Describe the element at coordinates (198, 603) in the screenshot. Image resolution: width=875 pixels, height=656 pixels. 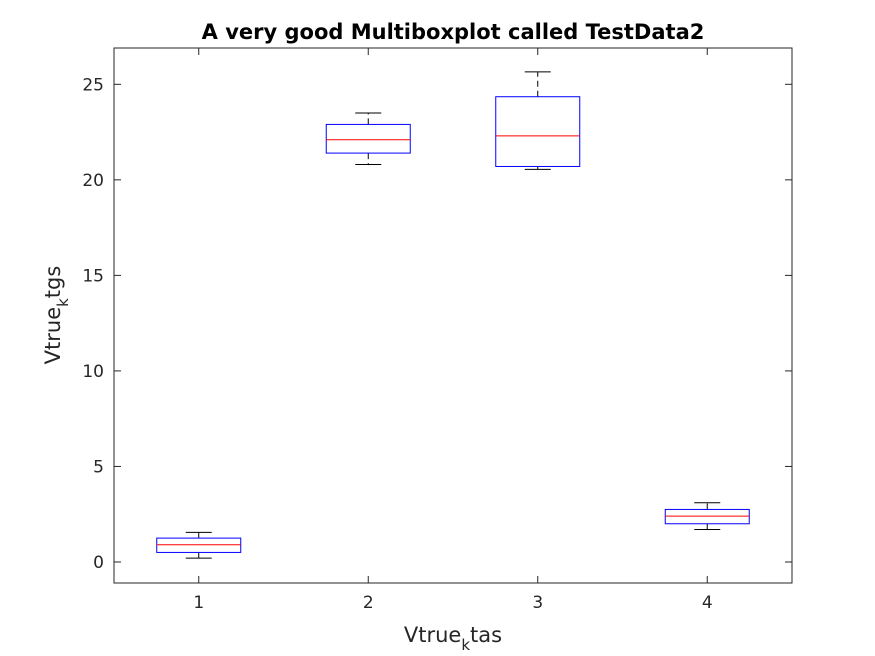
I see `x-tick-label: 1` at that location.